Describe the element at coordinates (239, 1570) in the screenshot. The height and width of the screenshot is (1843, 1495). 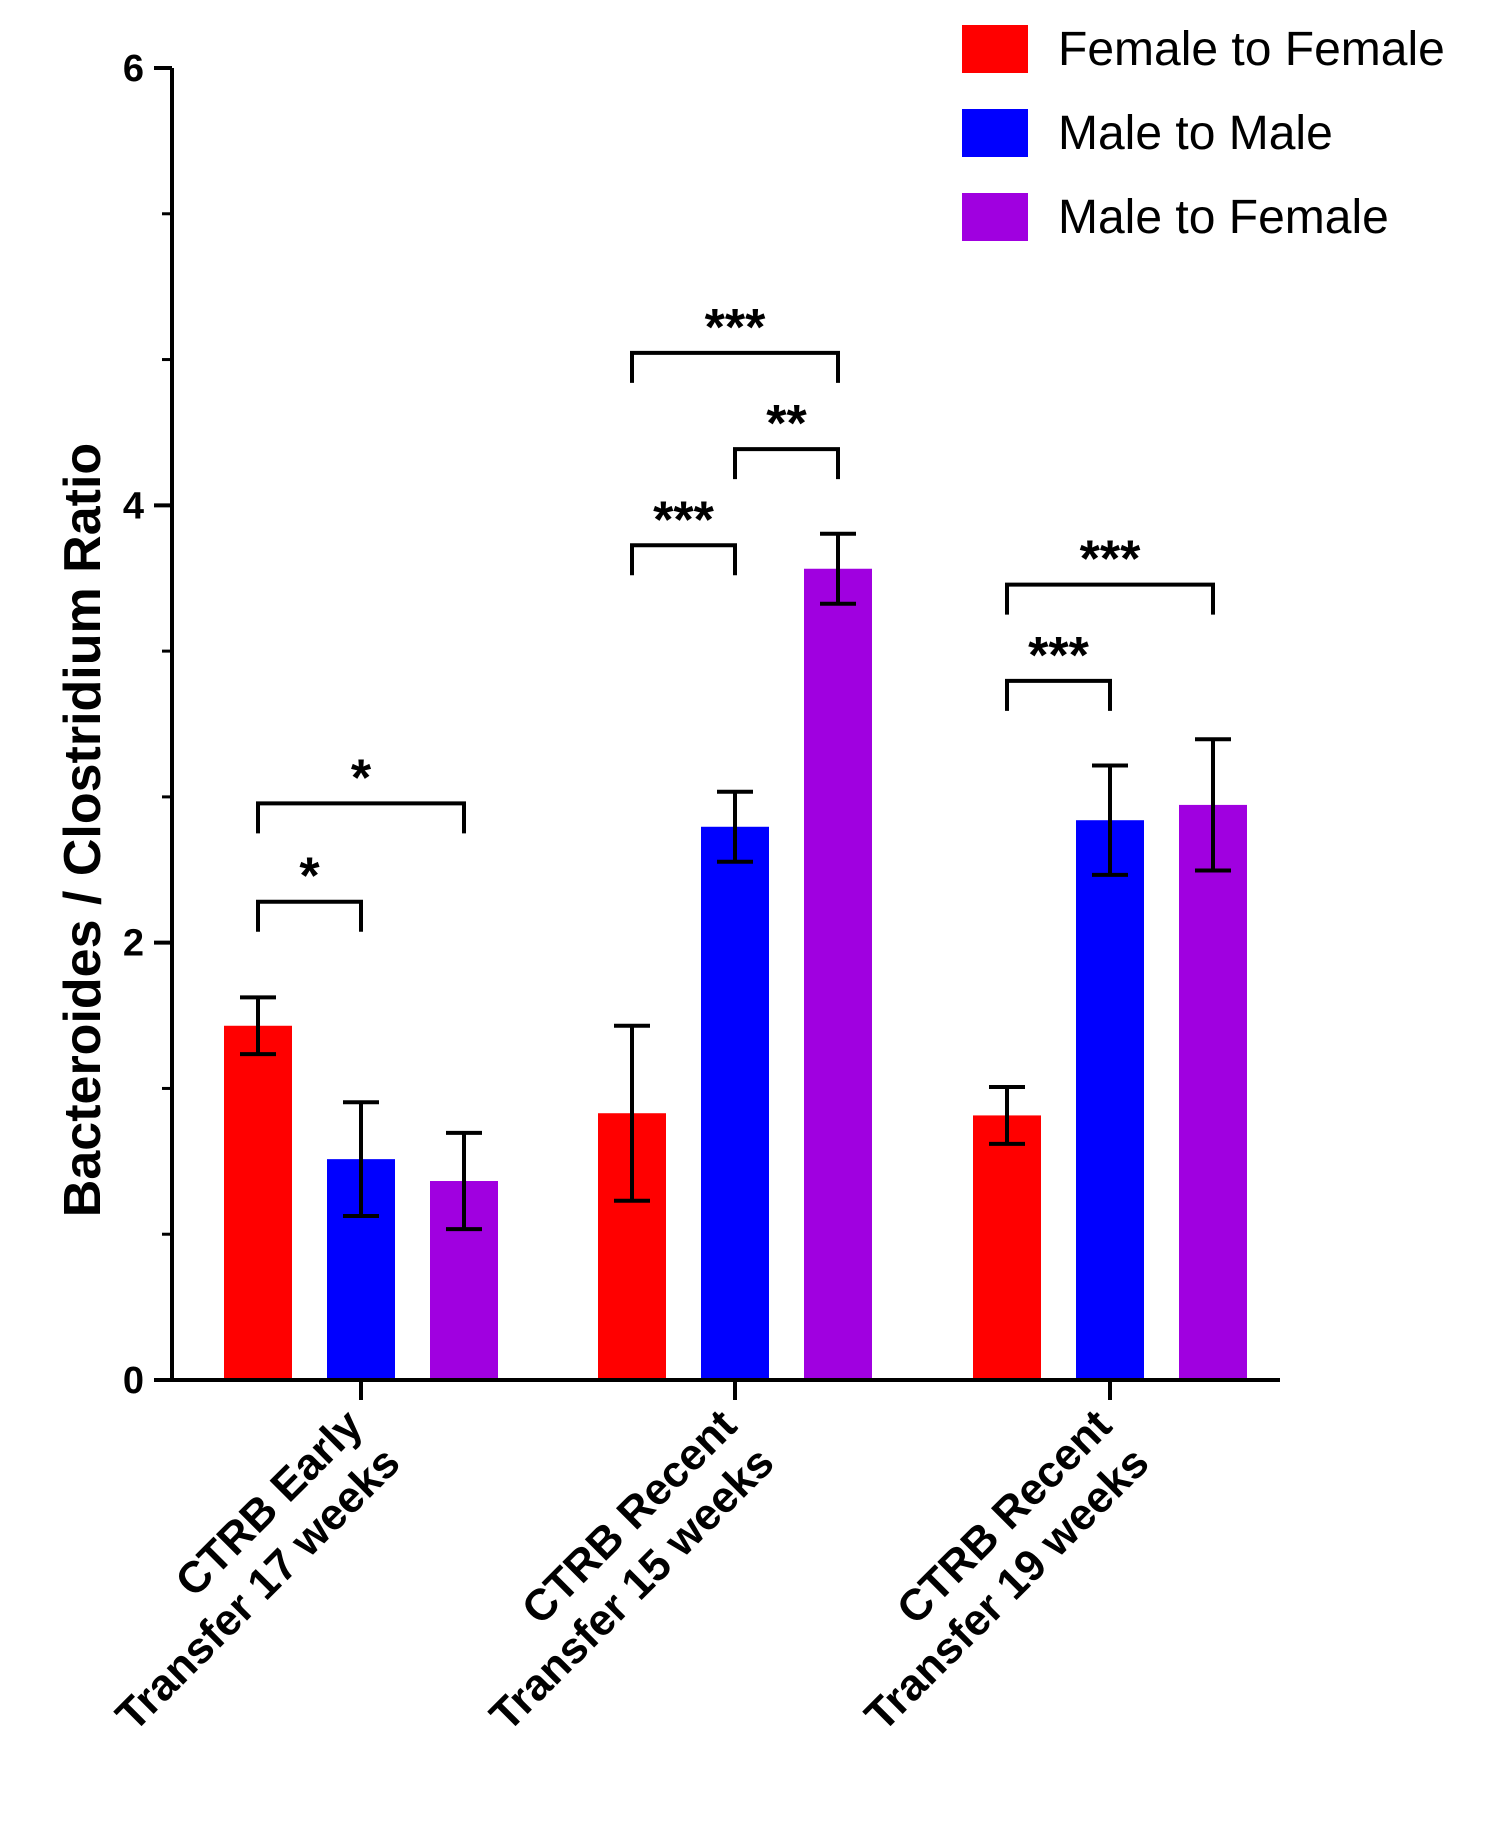
I see `x-category-label-0: CTRB EarlyTransfer 17 weeks` at that location.